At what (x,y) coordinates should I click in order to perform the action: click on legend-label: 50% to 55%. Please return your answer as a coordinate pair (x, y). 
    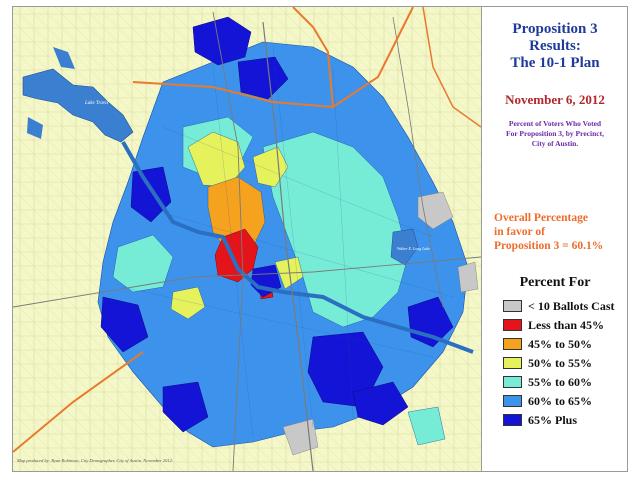
    Looking at the image, I should click on (560, 362).